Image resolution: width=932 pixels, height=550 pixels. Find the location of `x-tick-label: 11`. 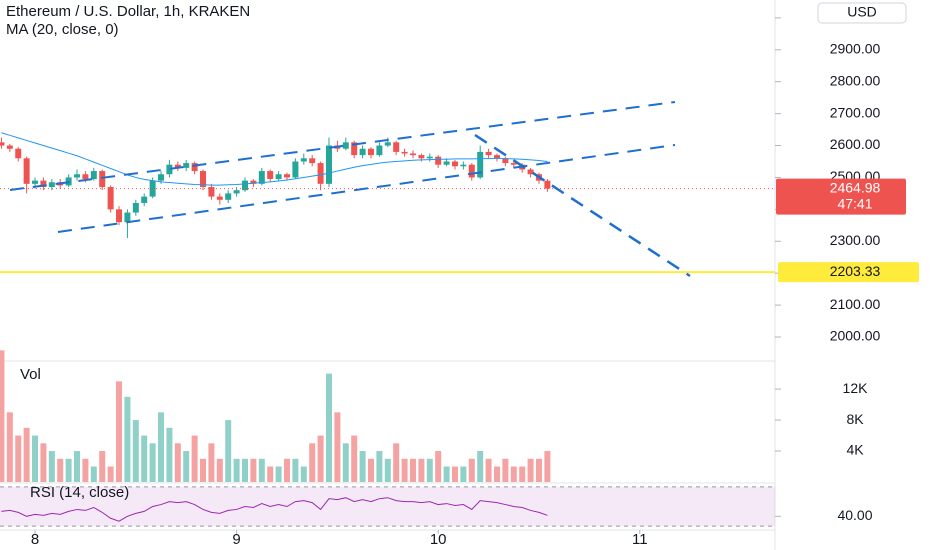

x-tick-label: 11 is located at coordinates (640, 539).